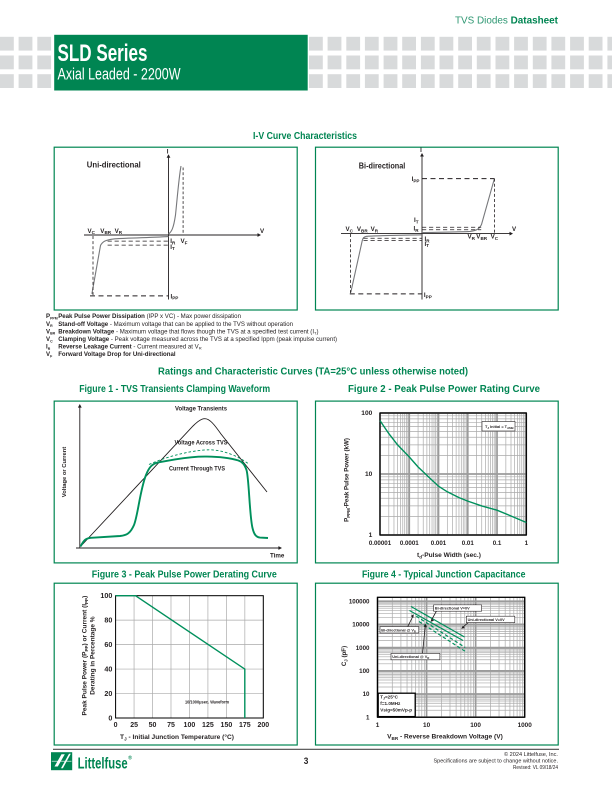 This screenshot has width=612, height=797. I want to click on svg-text: Uni-directional @ VR, so click(410, 657).